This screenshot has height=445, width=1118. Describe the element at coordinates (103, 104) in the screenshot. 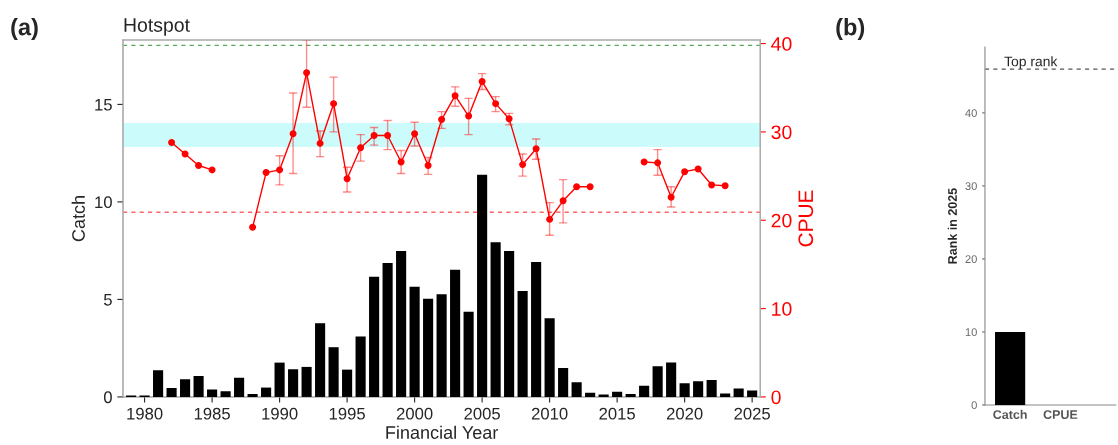

I see `y-tick-label: 15` at that location.